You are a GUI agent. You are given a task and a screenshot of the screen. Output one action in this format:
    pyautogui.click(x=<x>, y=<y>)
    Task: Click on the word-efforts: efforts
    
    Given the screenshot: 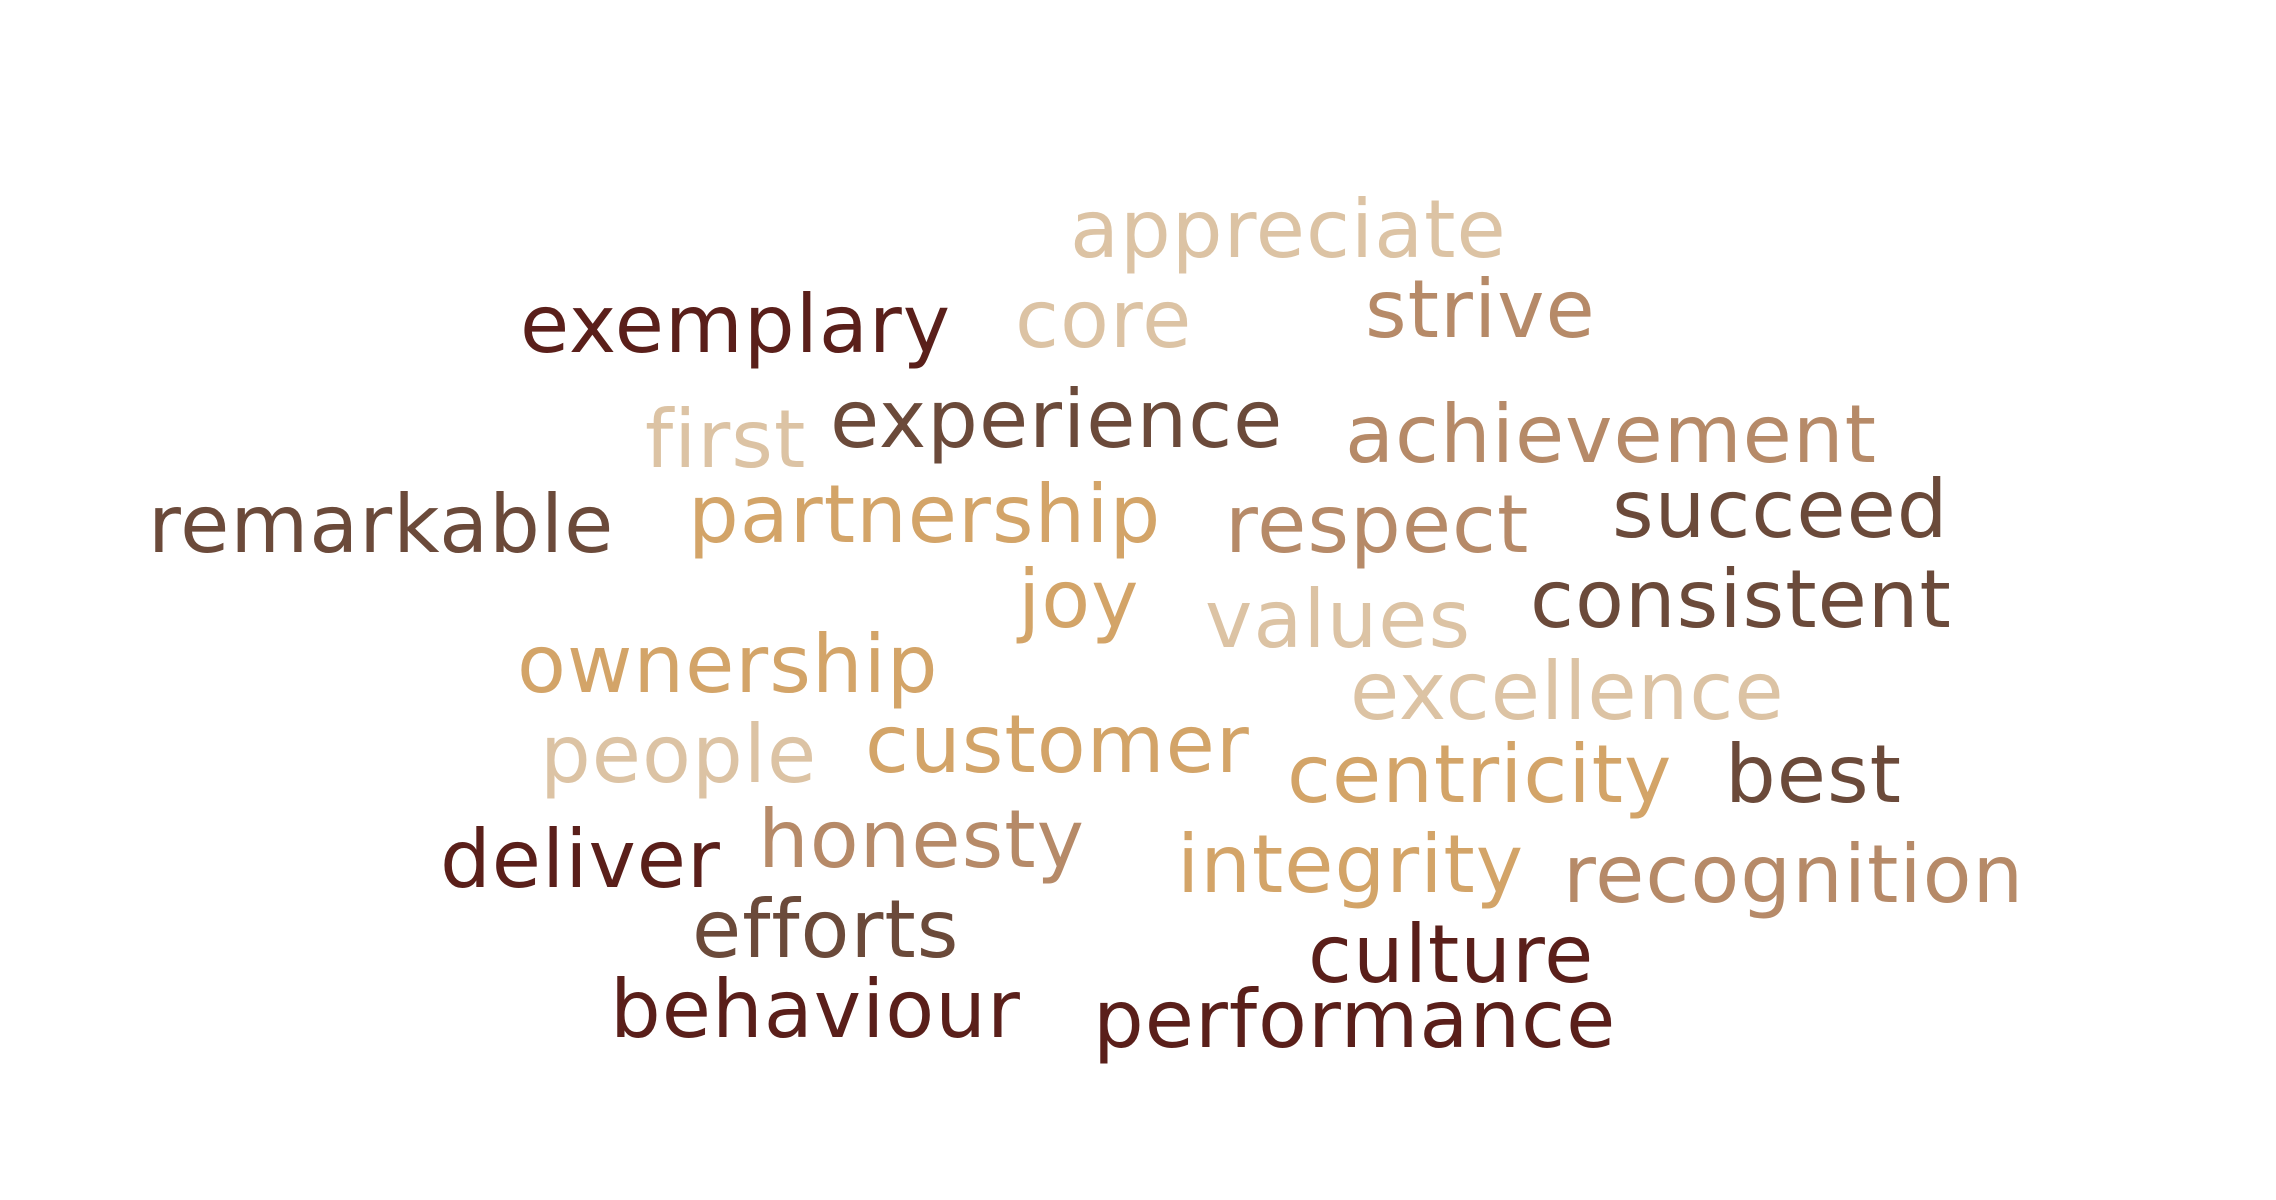 What is the action you would take?
    pyautogui.click(x=826, y=929)
    